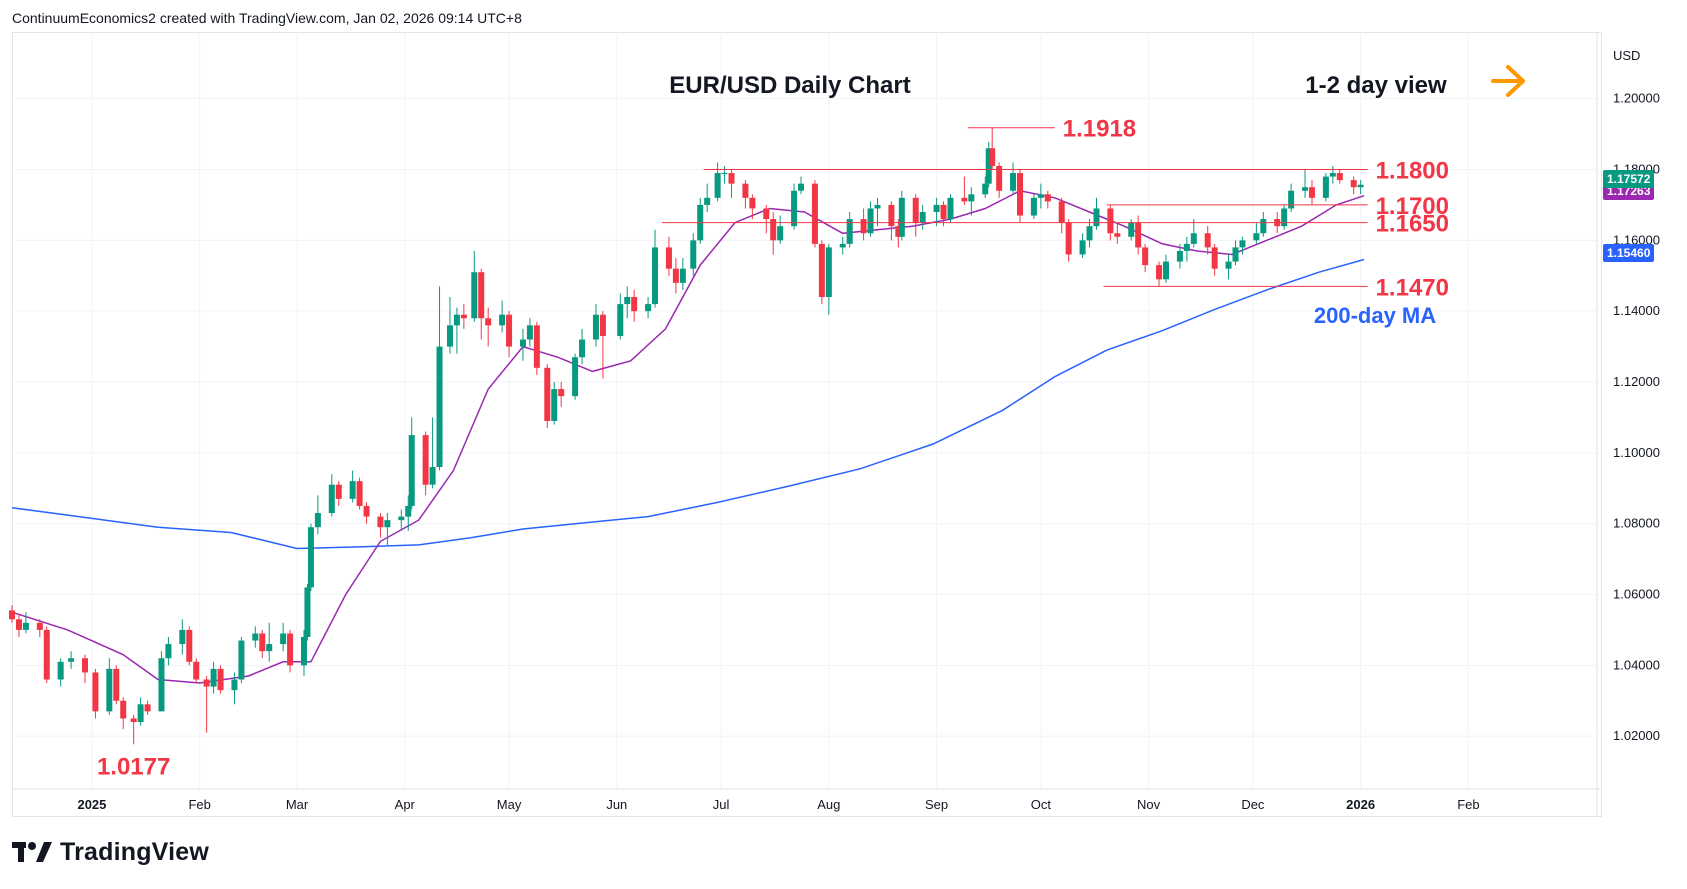  Describe the element at coordinates (135, 852) in the screenshot. I see `brand-name: TradingView` at that location.